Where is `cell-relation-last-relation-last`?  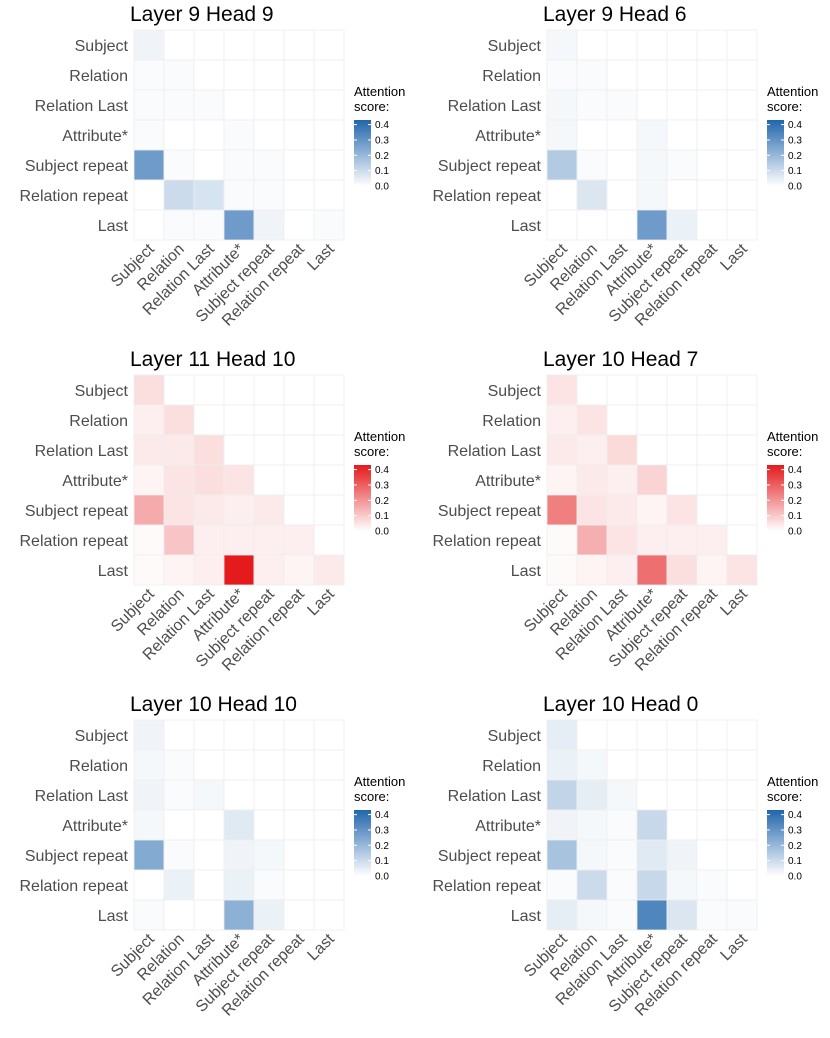
cell-relation-last-relation-last is located at coordinates (209, 105).